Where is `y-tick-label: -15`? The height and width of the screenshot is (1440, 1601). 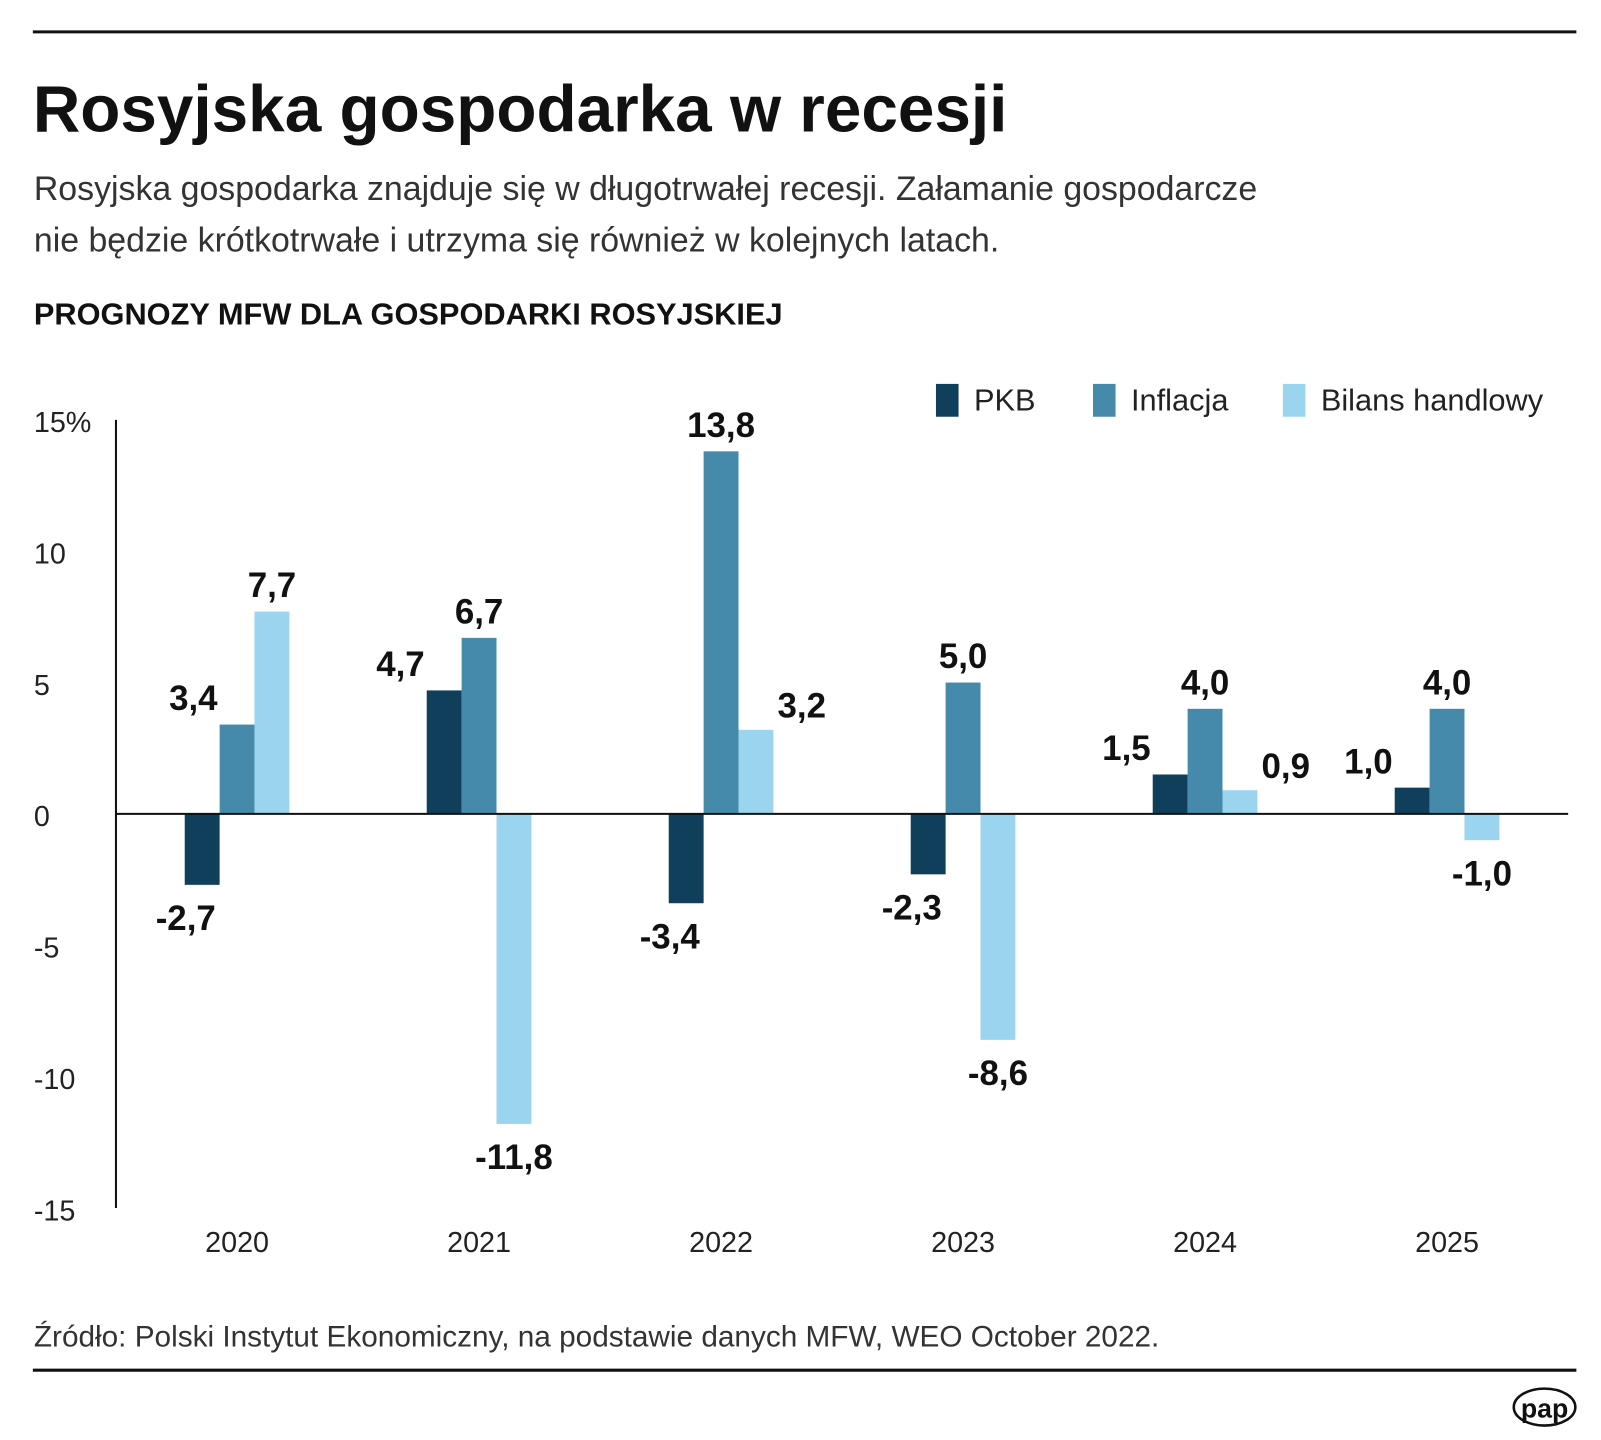 y-tick-label: -15 is located at coordinates (55, 1211).